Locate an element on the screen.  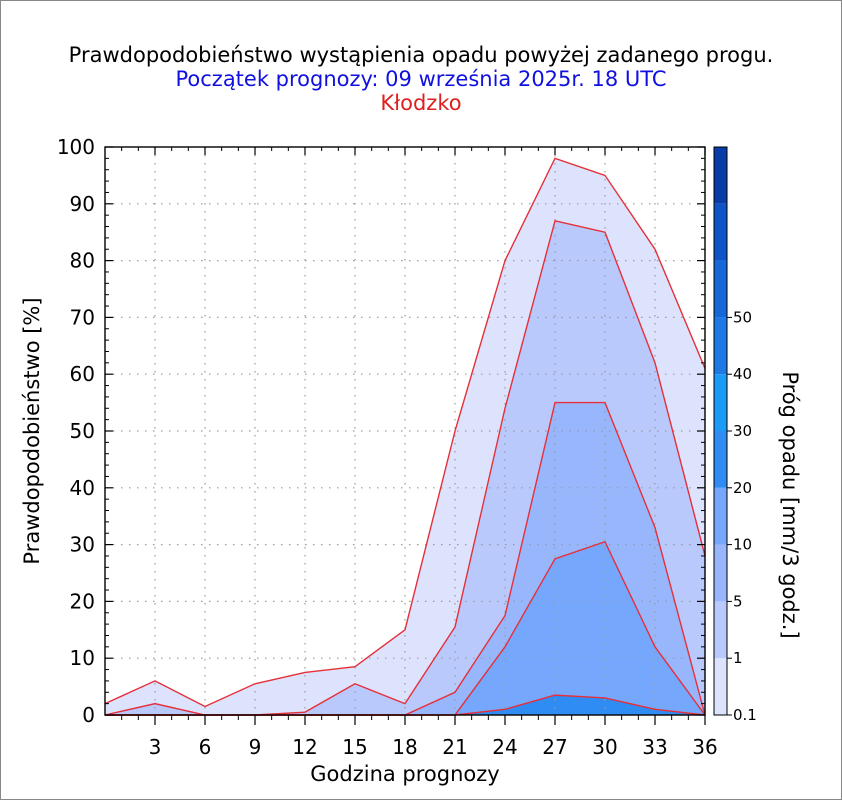
x-tick-label: 6 is located at coordinates (205, 747).